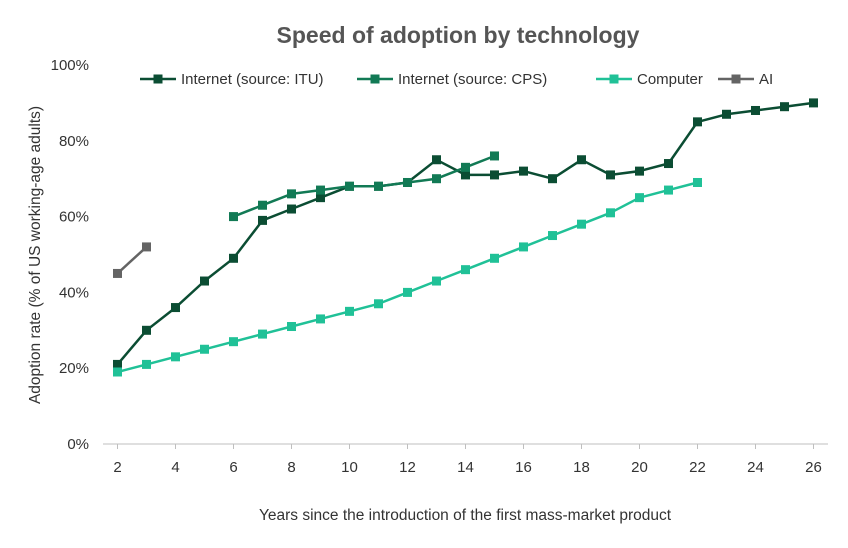 This screenshot has width=848, height=548. Describe the element at coordinates (78, 444) in the screenshot. I see `y-tick-label: 0%` at that location.